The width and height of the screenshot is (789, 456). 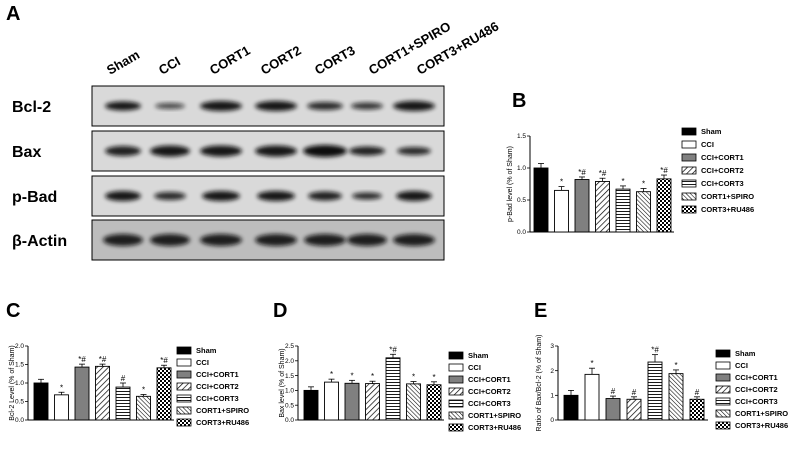 I want to click on panel-letter: E, so click(x=540, y=311).